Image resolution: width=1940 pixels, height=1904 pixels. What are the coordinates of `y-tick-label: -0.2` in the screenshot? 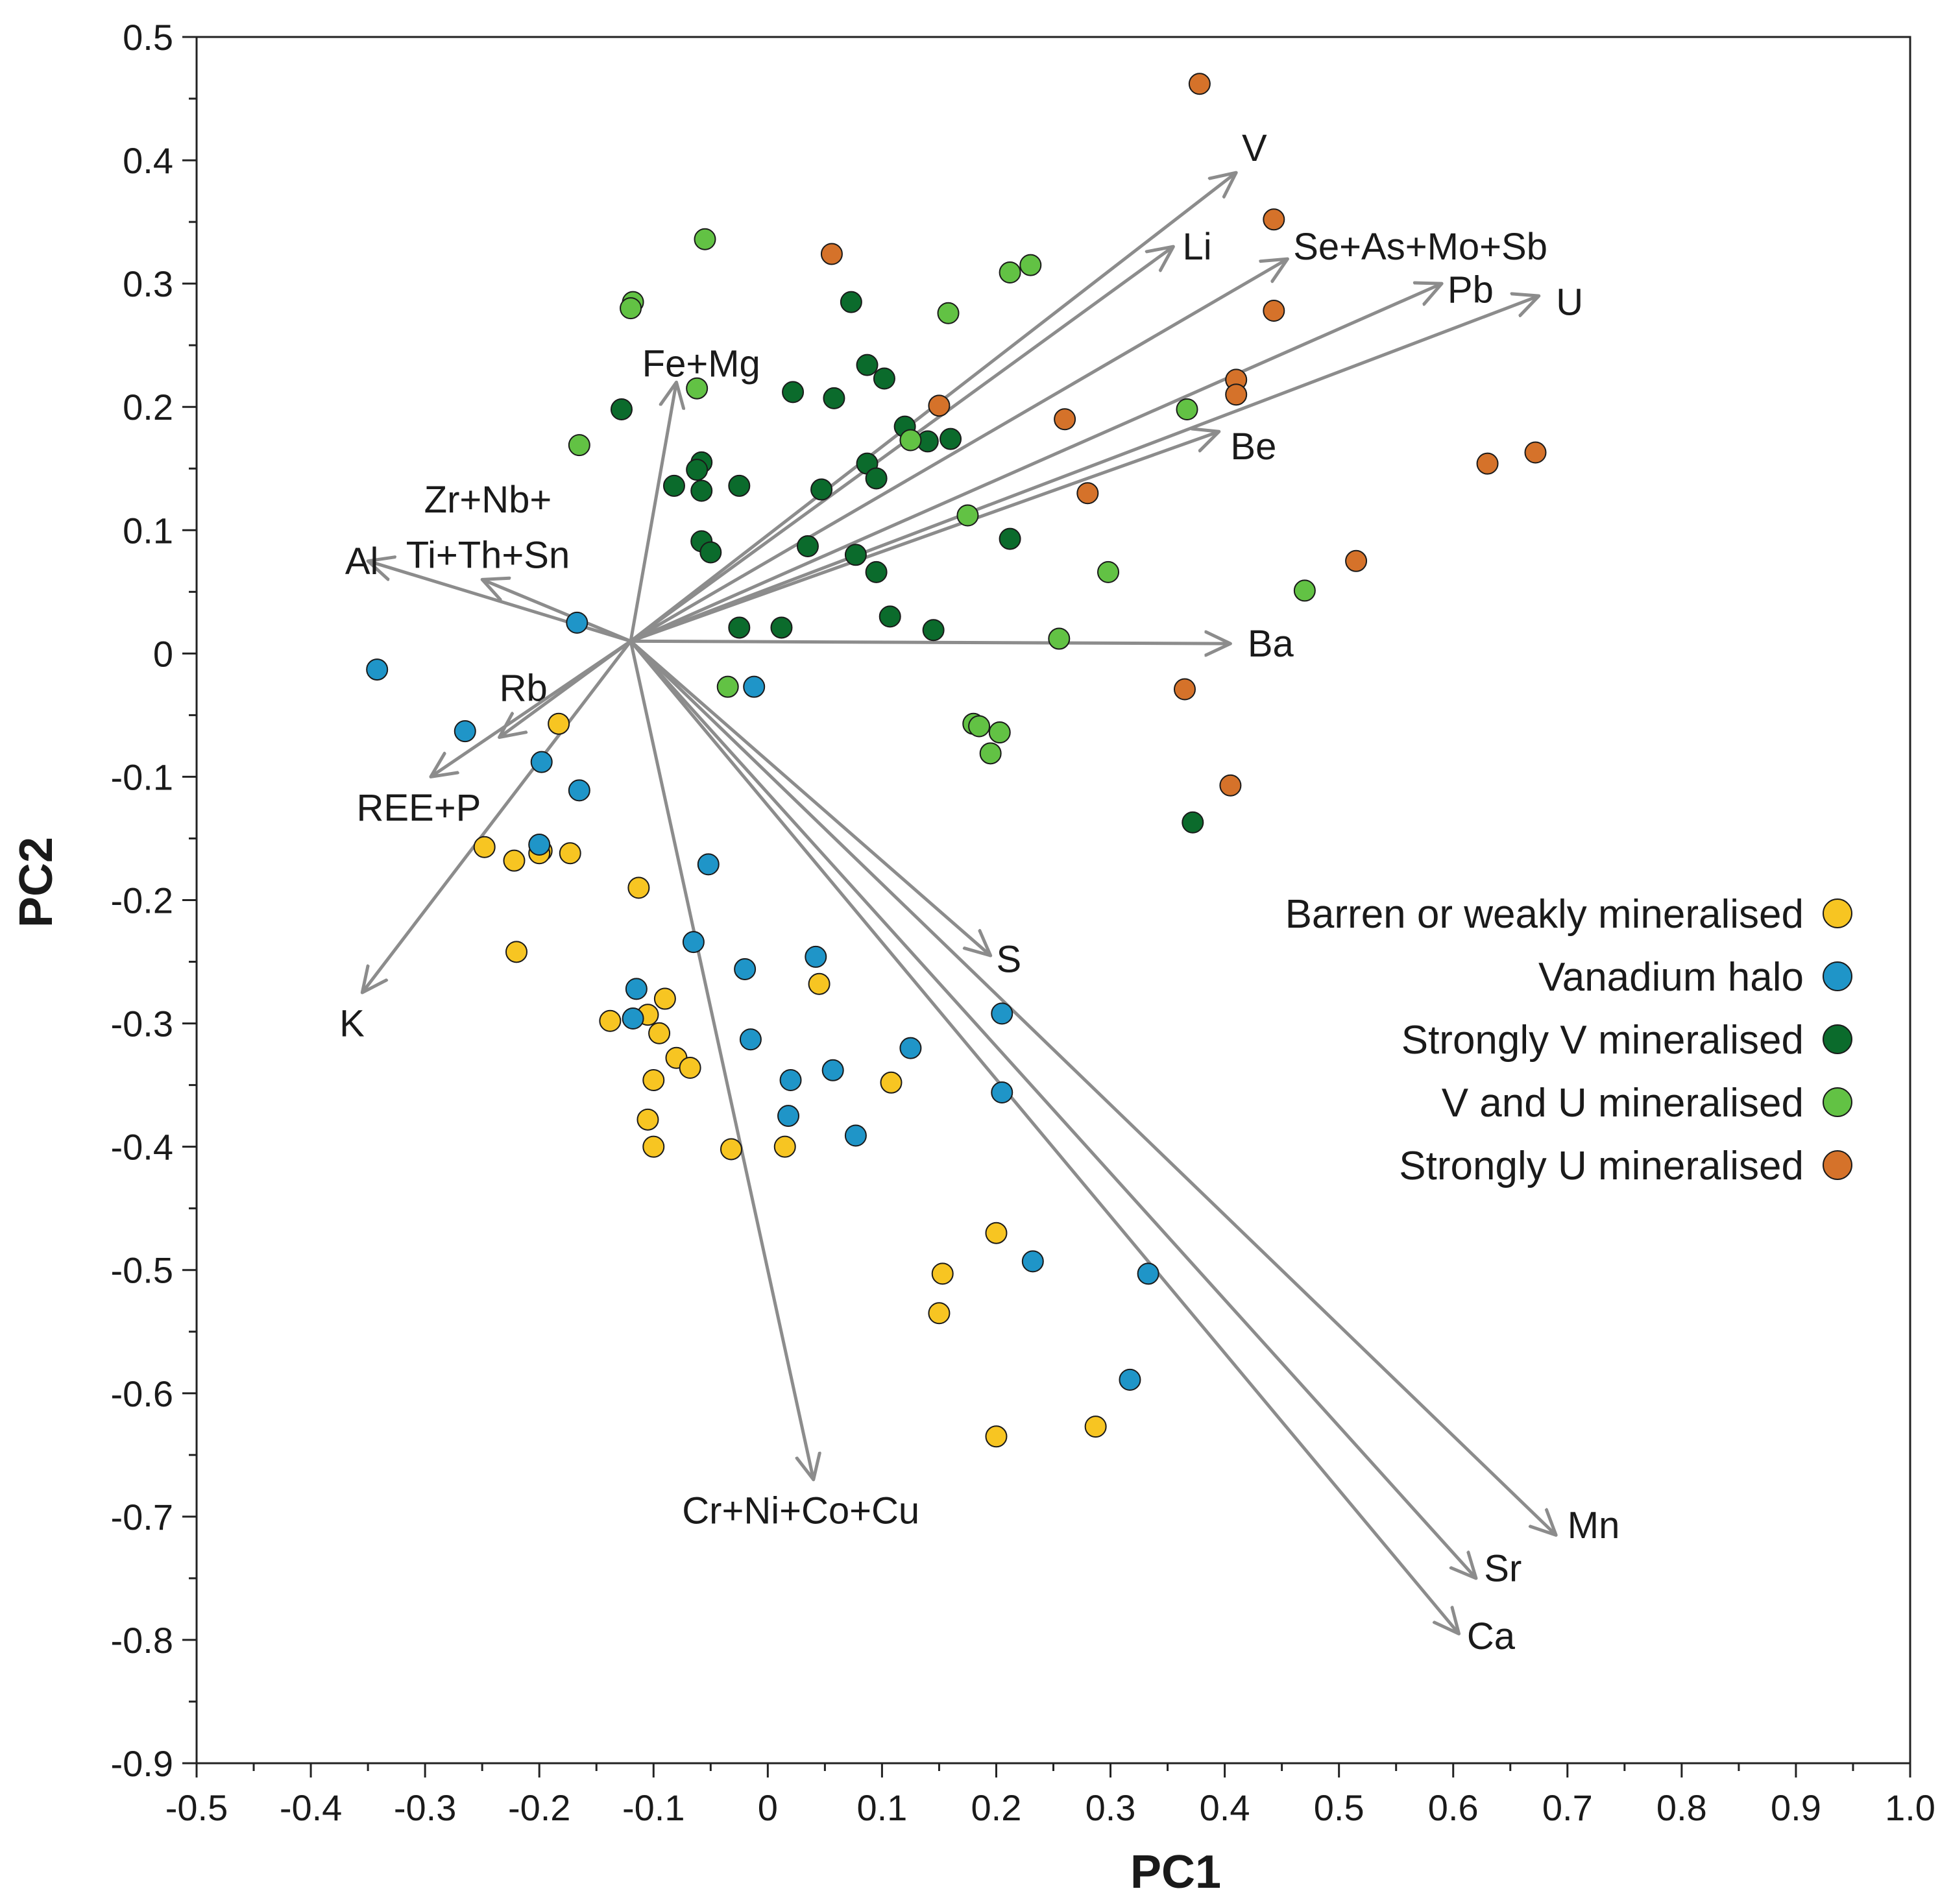 It's located at (142, 900).